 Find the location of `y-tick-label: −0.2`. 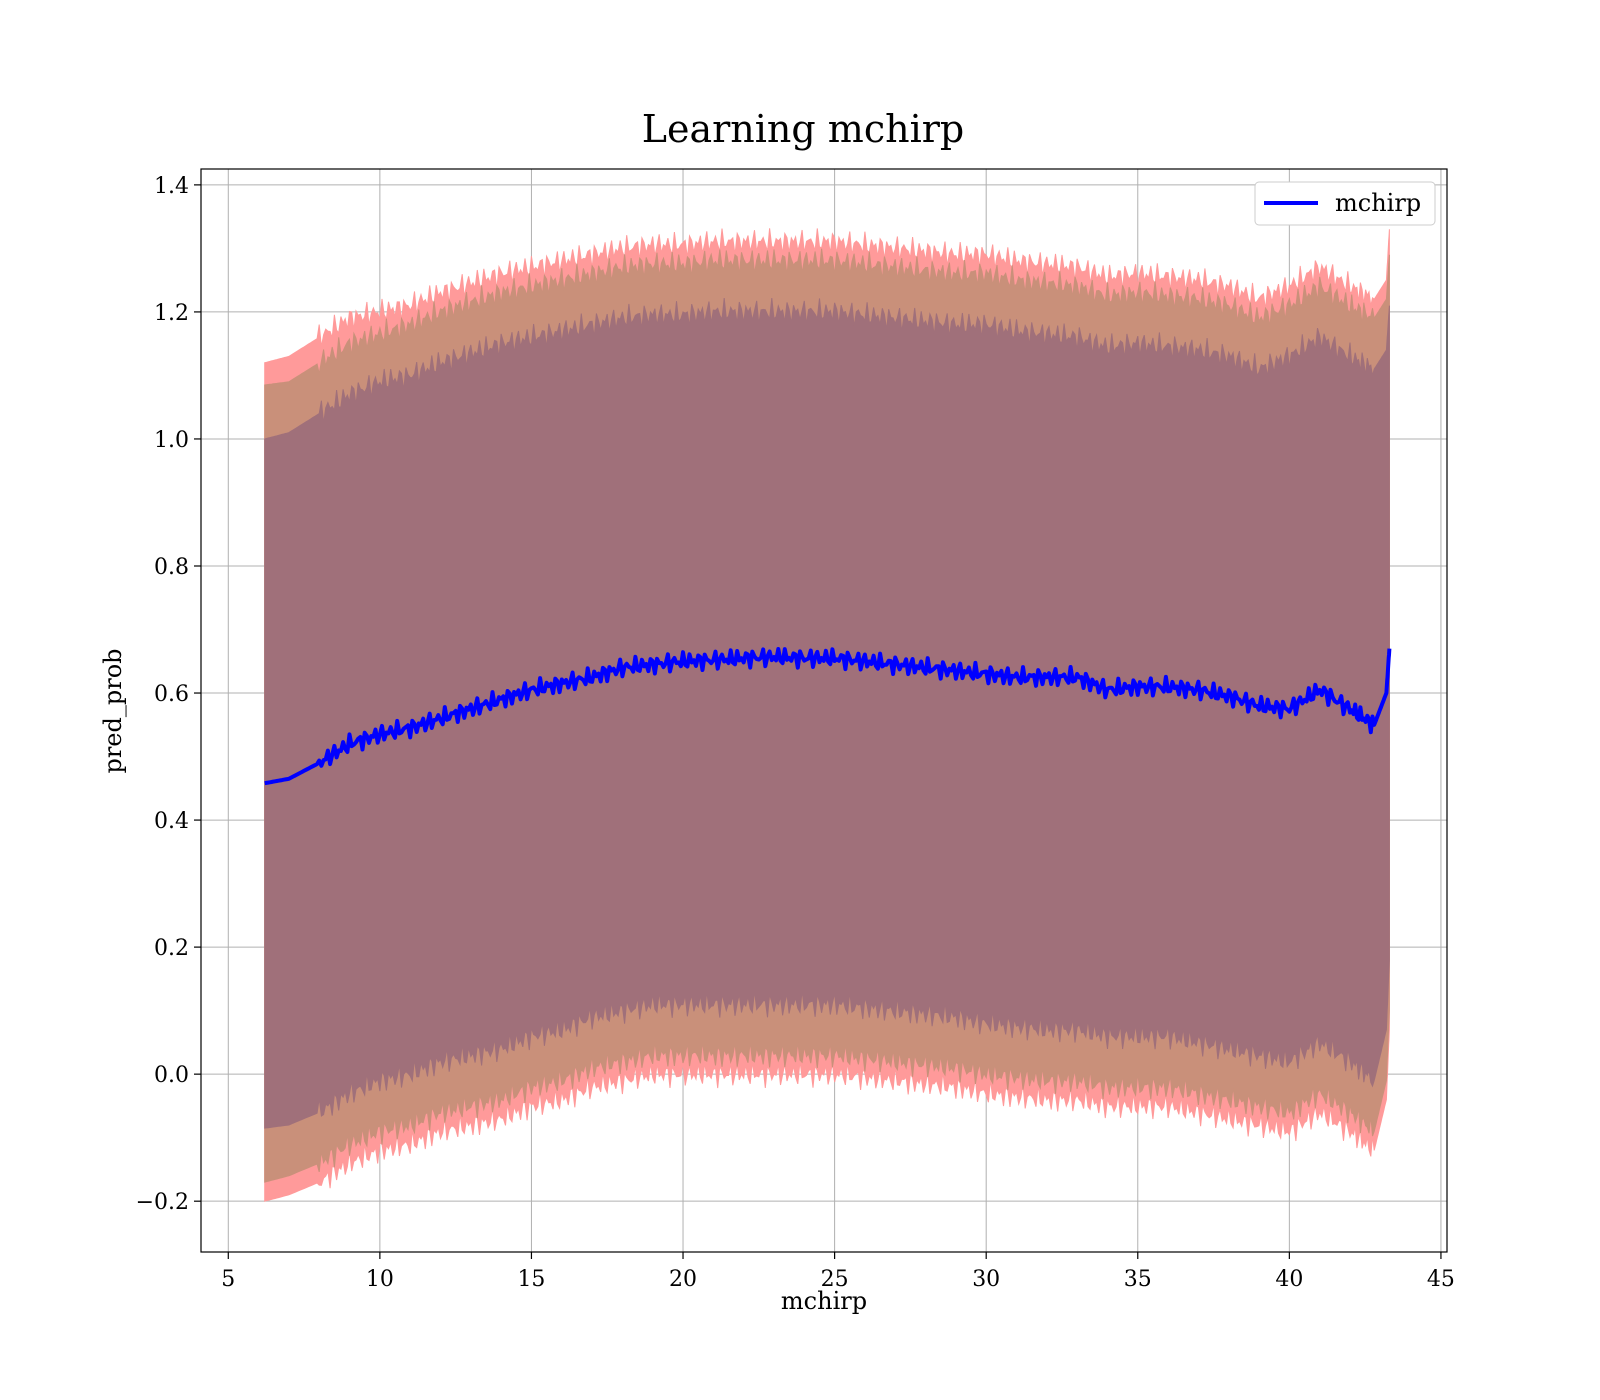

y-tick-label: −0.2 is located at coordinates (162, 1202).